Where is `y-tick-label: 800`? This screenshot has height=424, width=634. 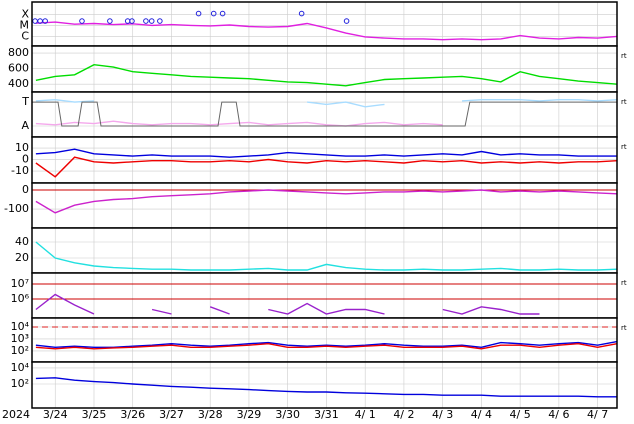
y-tick-label: 800 is located at coordinates (18, 52).